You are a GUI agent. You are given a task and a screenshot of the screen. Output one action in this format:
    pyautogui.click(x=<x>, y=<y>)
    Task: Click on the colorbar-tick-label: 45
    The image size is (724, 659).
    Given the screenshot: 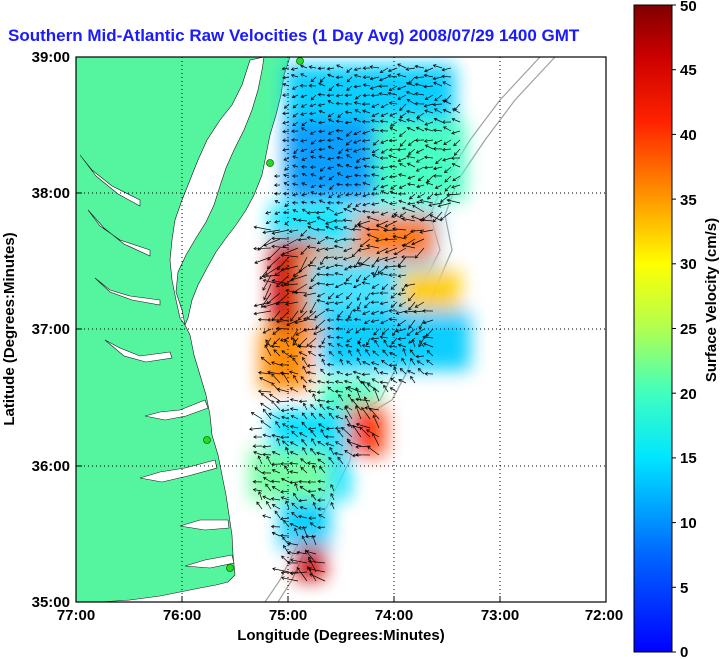 What is the action you would take?
    pyautogui.click(x=688, y=70)
    